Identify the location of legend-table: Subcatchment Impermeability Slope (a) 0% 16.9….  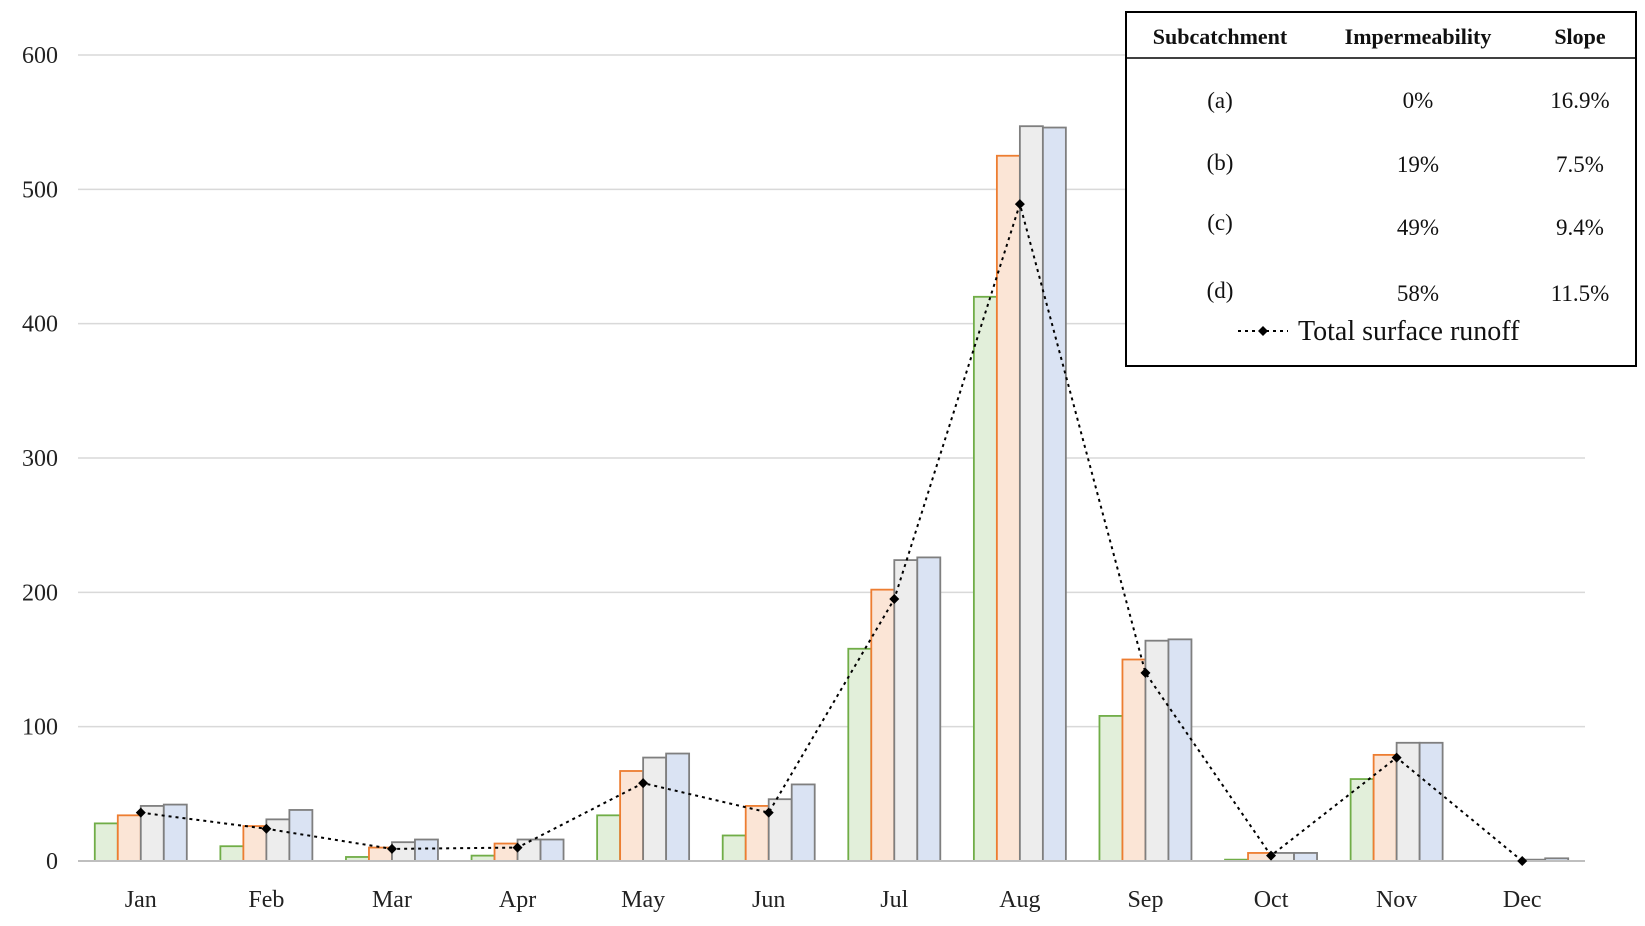
(1381, 189).